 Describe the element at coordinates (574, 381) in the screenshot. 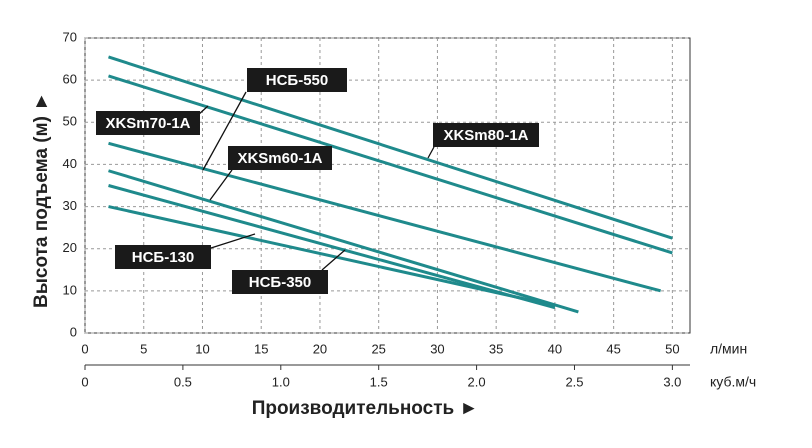

I see `x2-tick-label: 2.5` at that location.